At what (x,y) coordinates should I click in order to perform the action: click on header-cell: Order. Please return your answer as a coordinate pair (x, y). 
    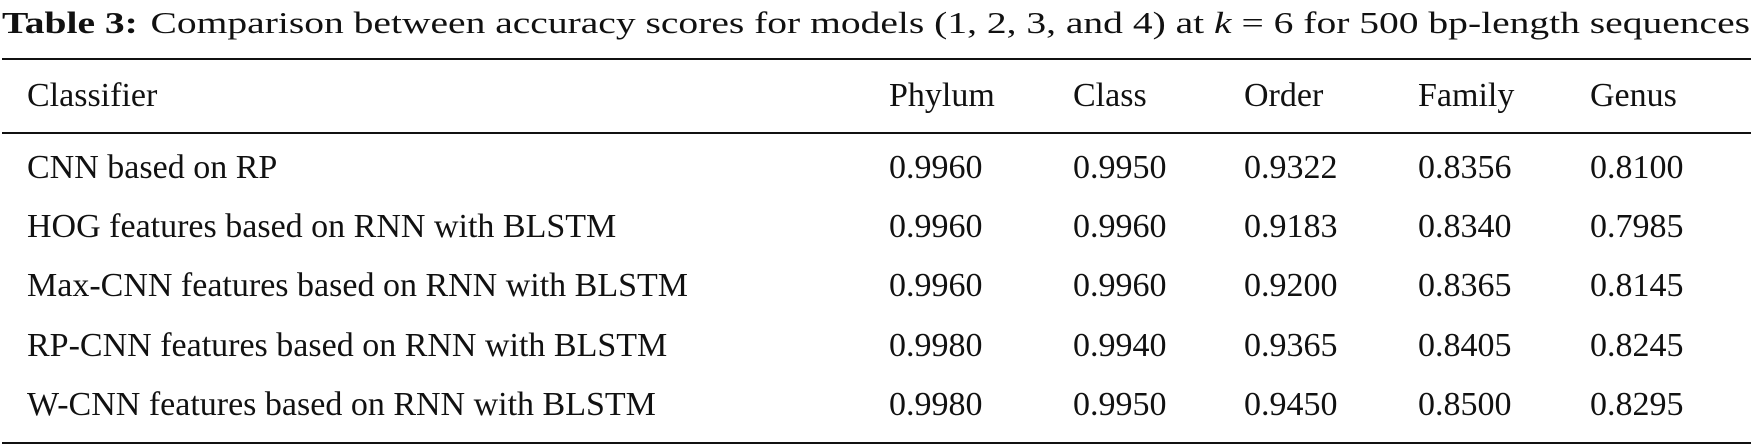
    Looking at the image, I should click on (1284, 95).